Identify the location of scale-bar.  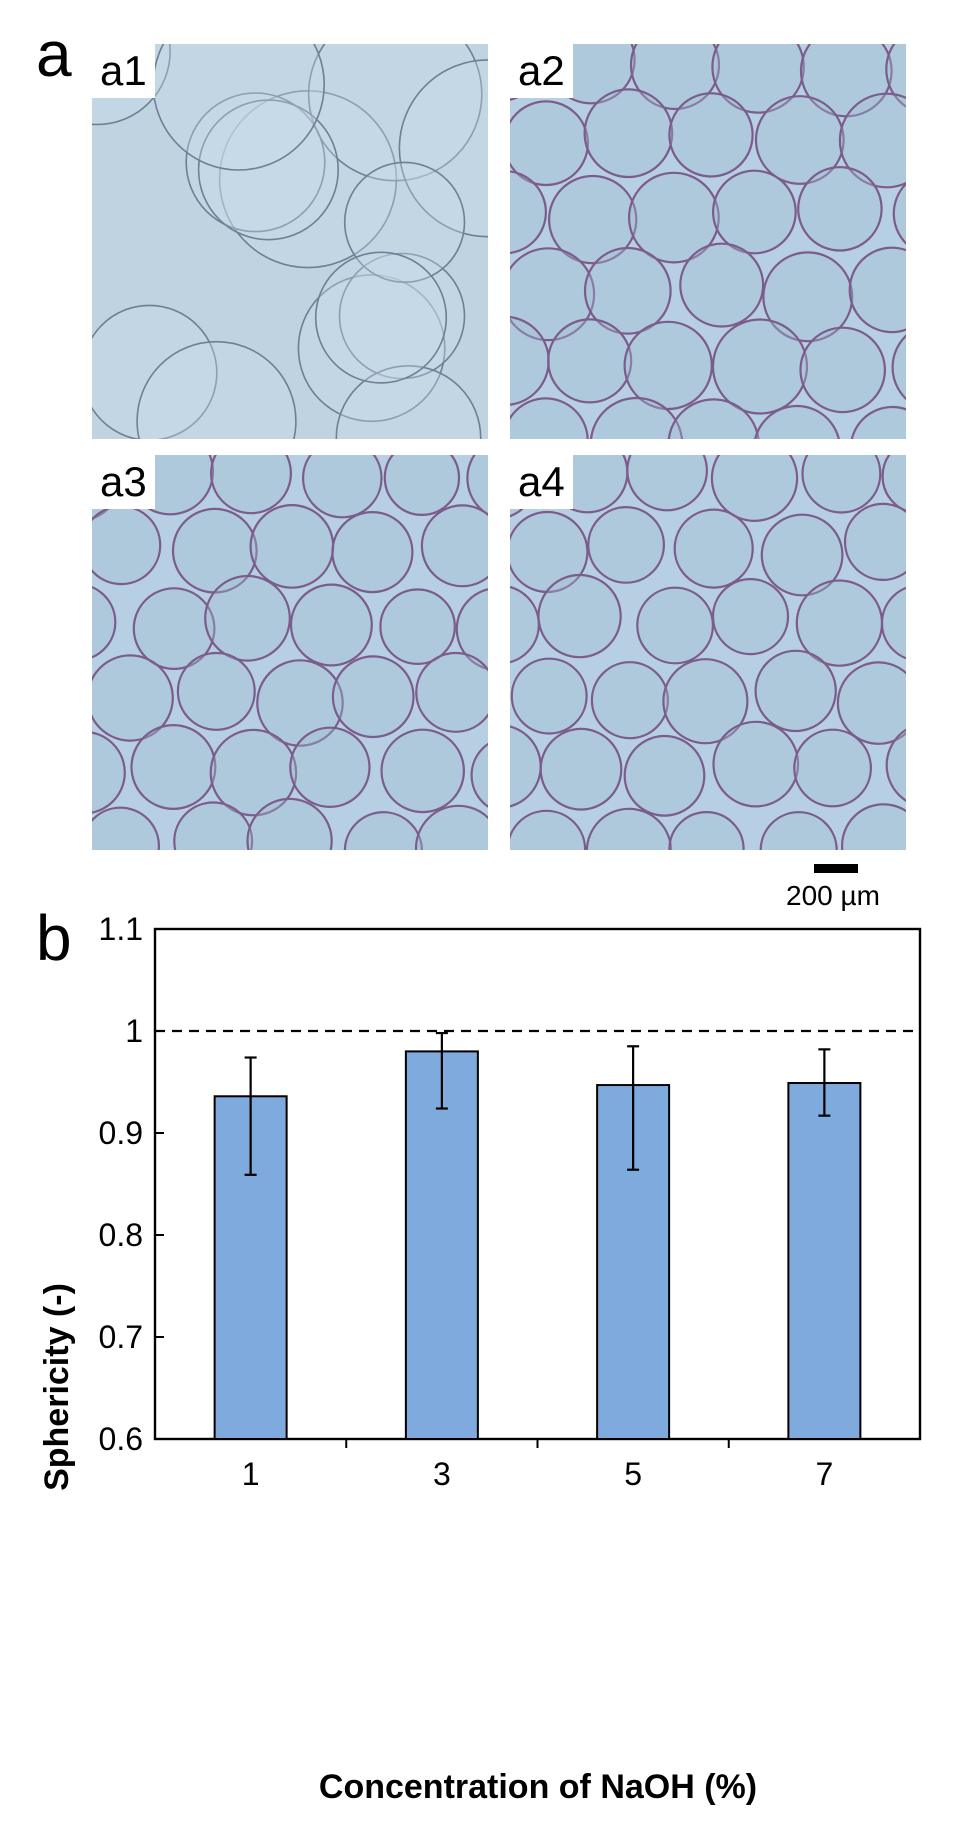
(836, 868).